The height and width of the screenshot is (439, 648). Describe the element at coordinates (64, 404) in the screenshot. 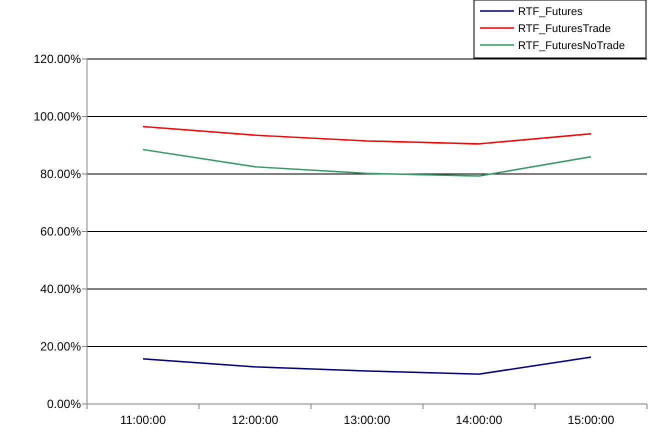

I see `y-tick-label: 0.00%` at that location.